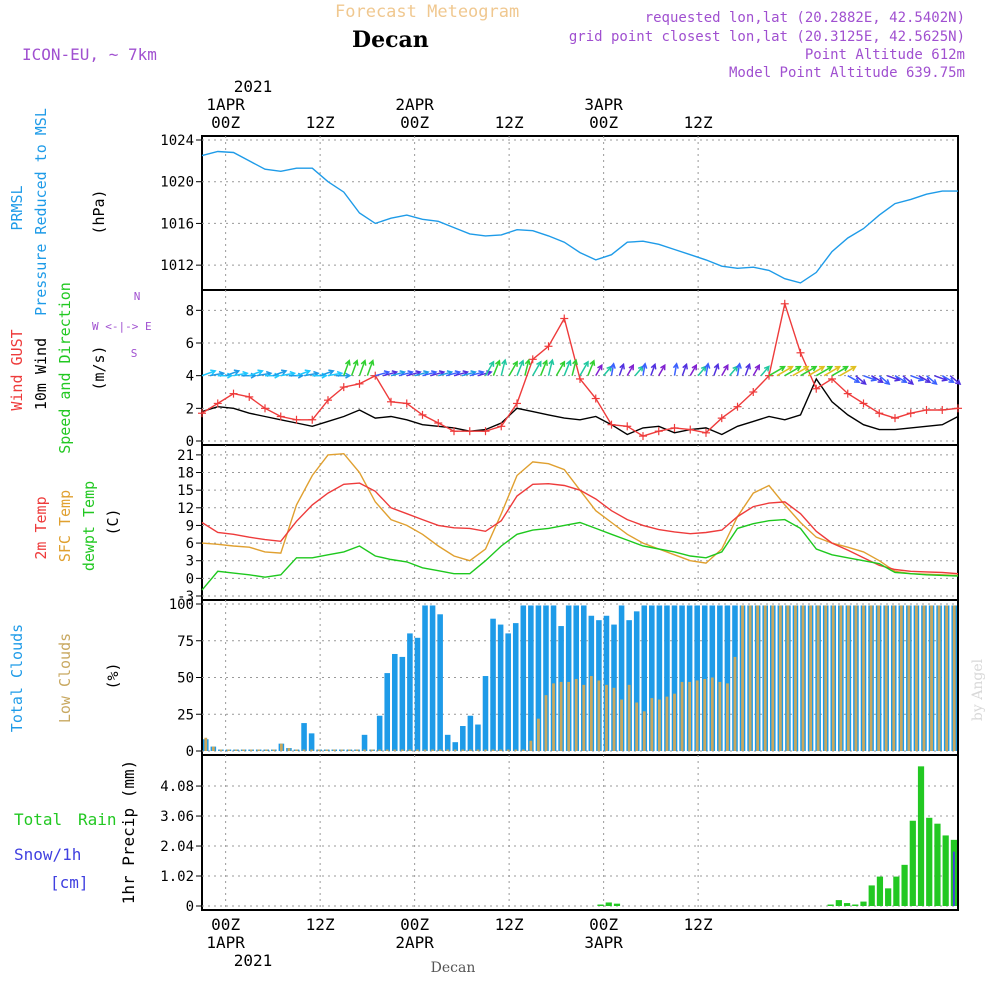 Image resolution: width=1000 pixels, height=1004 pixels. What do you see at coordinates (190, 562) in the screenshot?
I see `ytick-label: 3` at bounding box center [190, 562].